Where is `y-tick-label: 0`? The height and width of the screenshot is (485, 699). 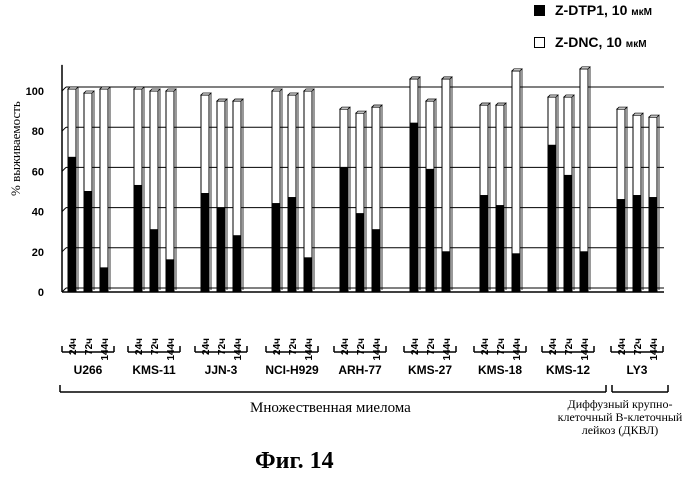
y-tick-label: 0 is located at coordinates (41, 293).